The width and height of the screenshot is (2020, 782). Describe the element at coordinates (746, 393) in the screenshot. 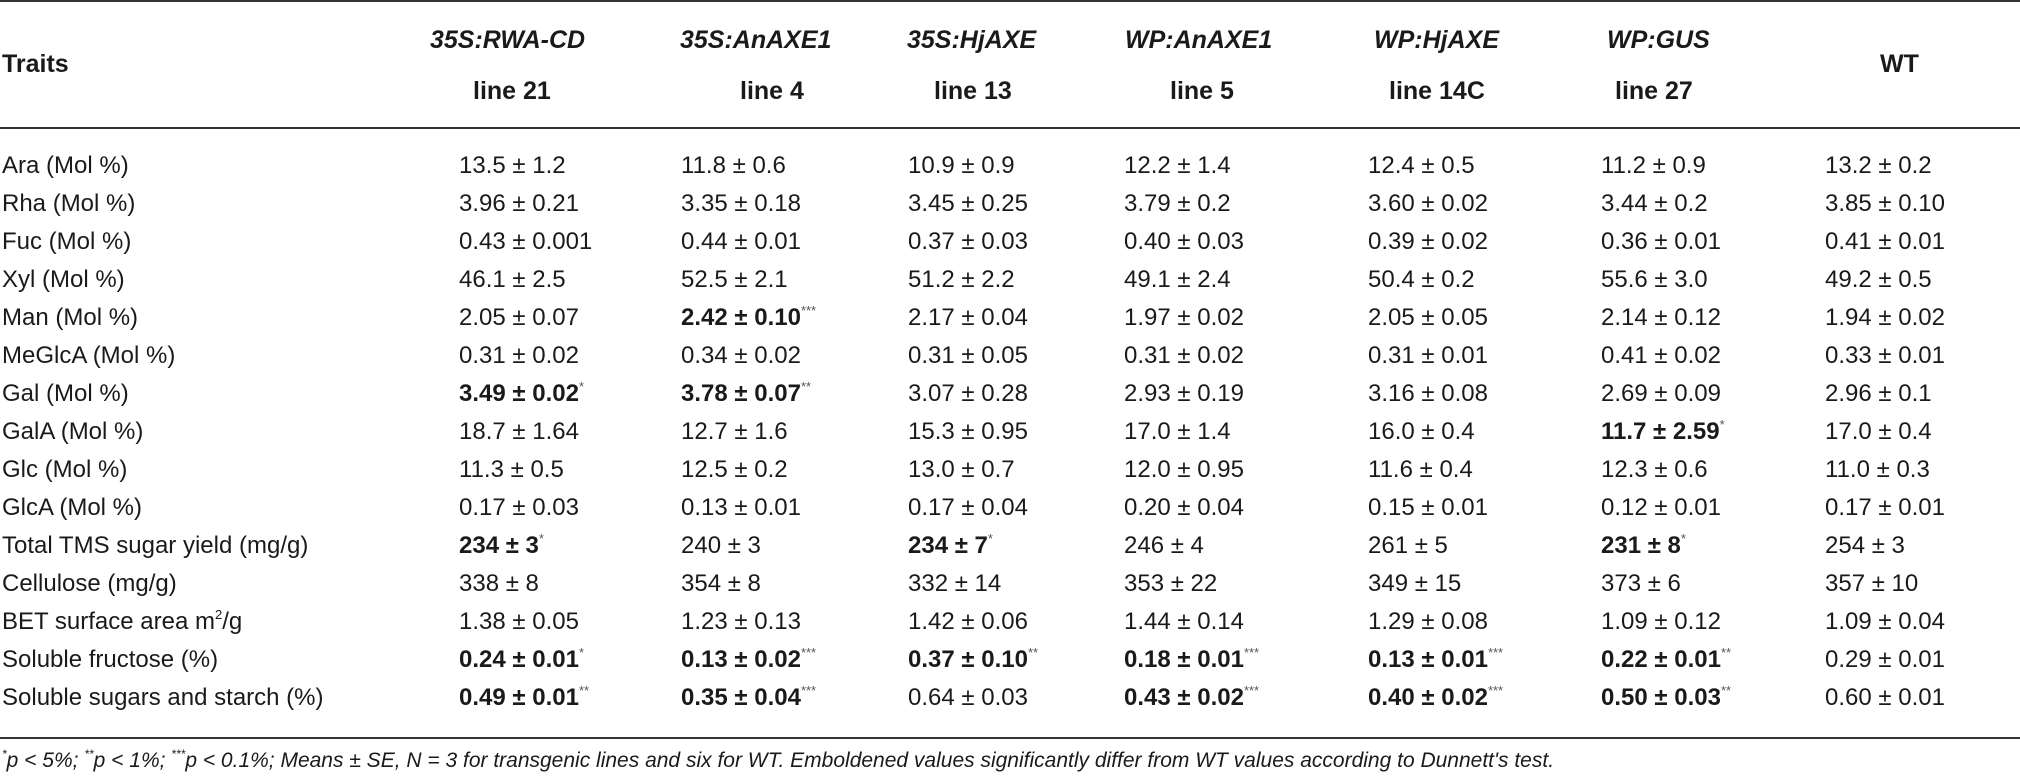

I see `table-cell: 3.78 ± 0.07**` at that location.